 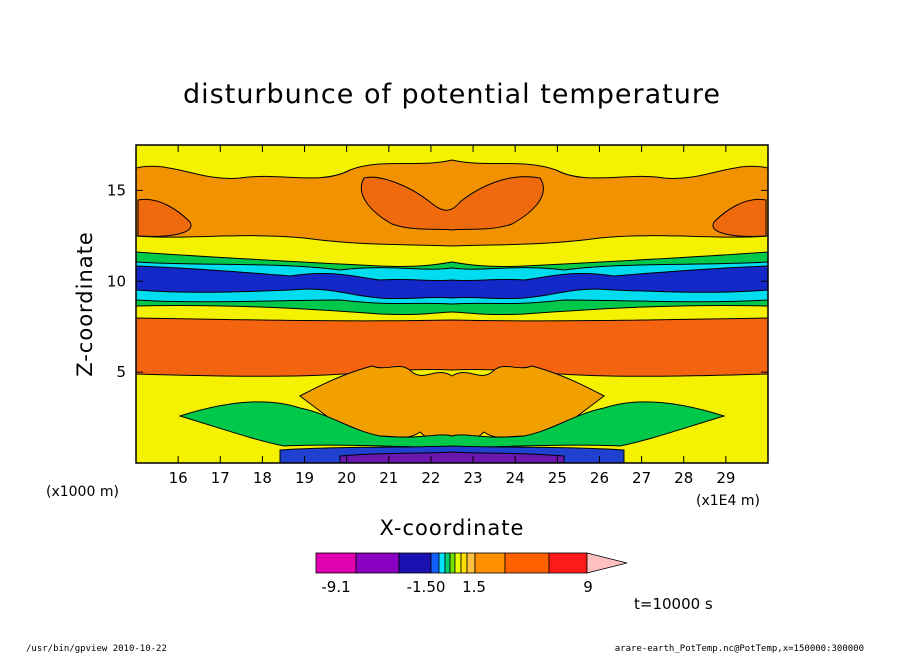 What do you see at coordinates (178, 478) in the screenshot?
I see `x-tick-label: 16` at bounding box center [178, 478].